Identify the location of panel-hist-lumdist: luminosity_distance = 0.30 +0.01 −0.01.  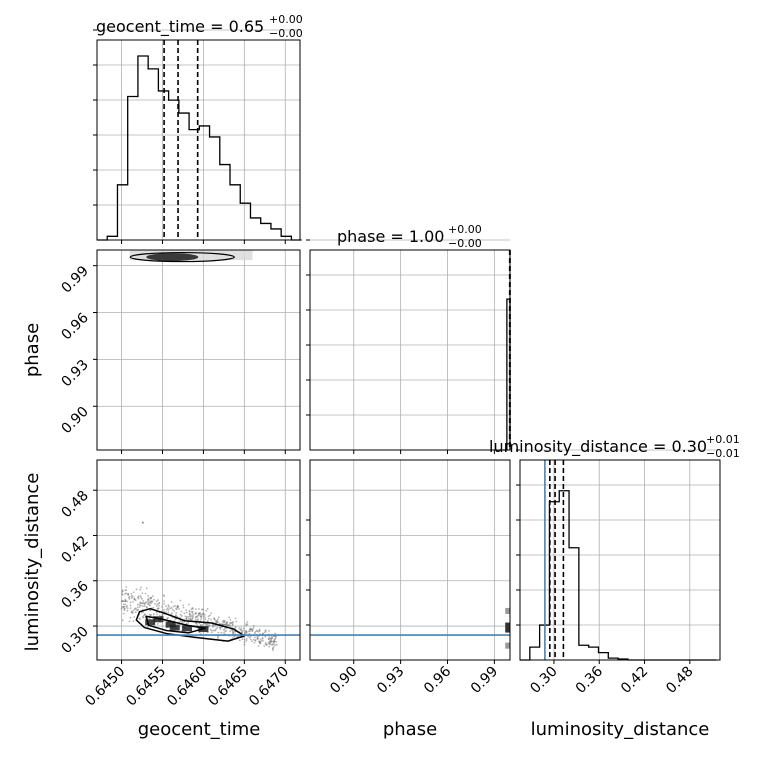
(614, 547).